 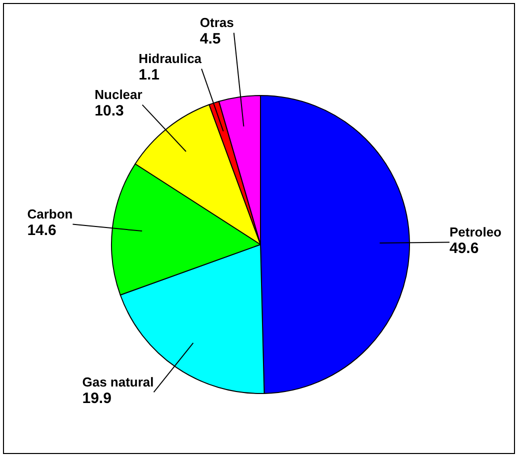 What do you see at coordinates (149, 75) in the screenshot?
I see `data-label: 1.1` at bounding box center [149, 75].